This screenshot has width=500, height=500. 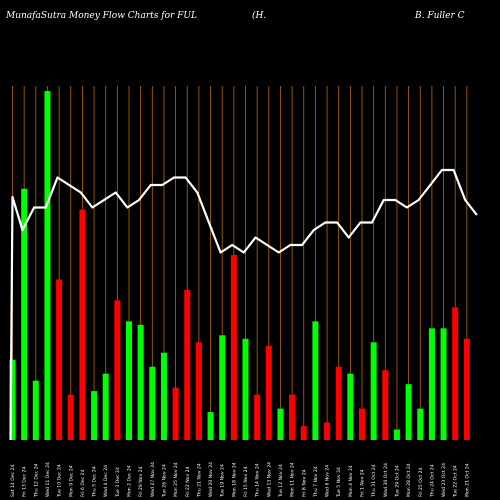 I want to click on x-tick-label: Mon 4 Nov 24, so click(x=351, y=481).